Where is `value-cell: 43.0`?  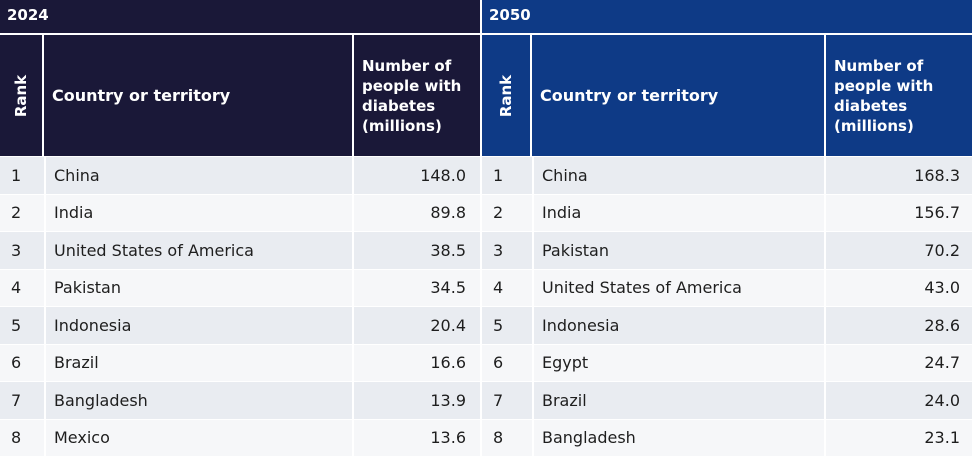
value-cell: 43.0 is located at coordinates (942, 288).